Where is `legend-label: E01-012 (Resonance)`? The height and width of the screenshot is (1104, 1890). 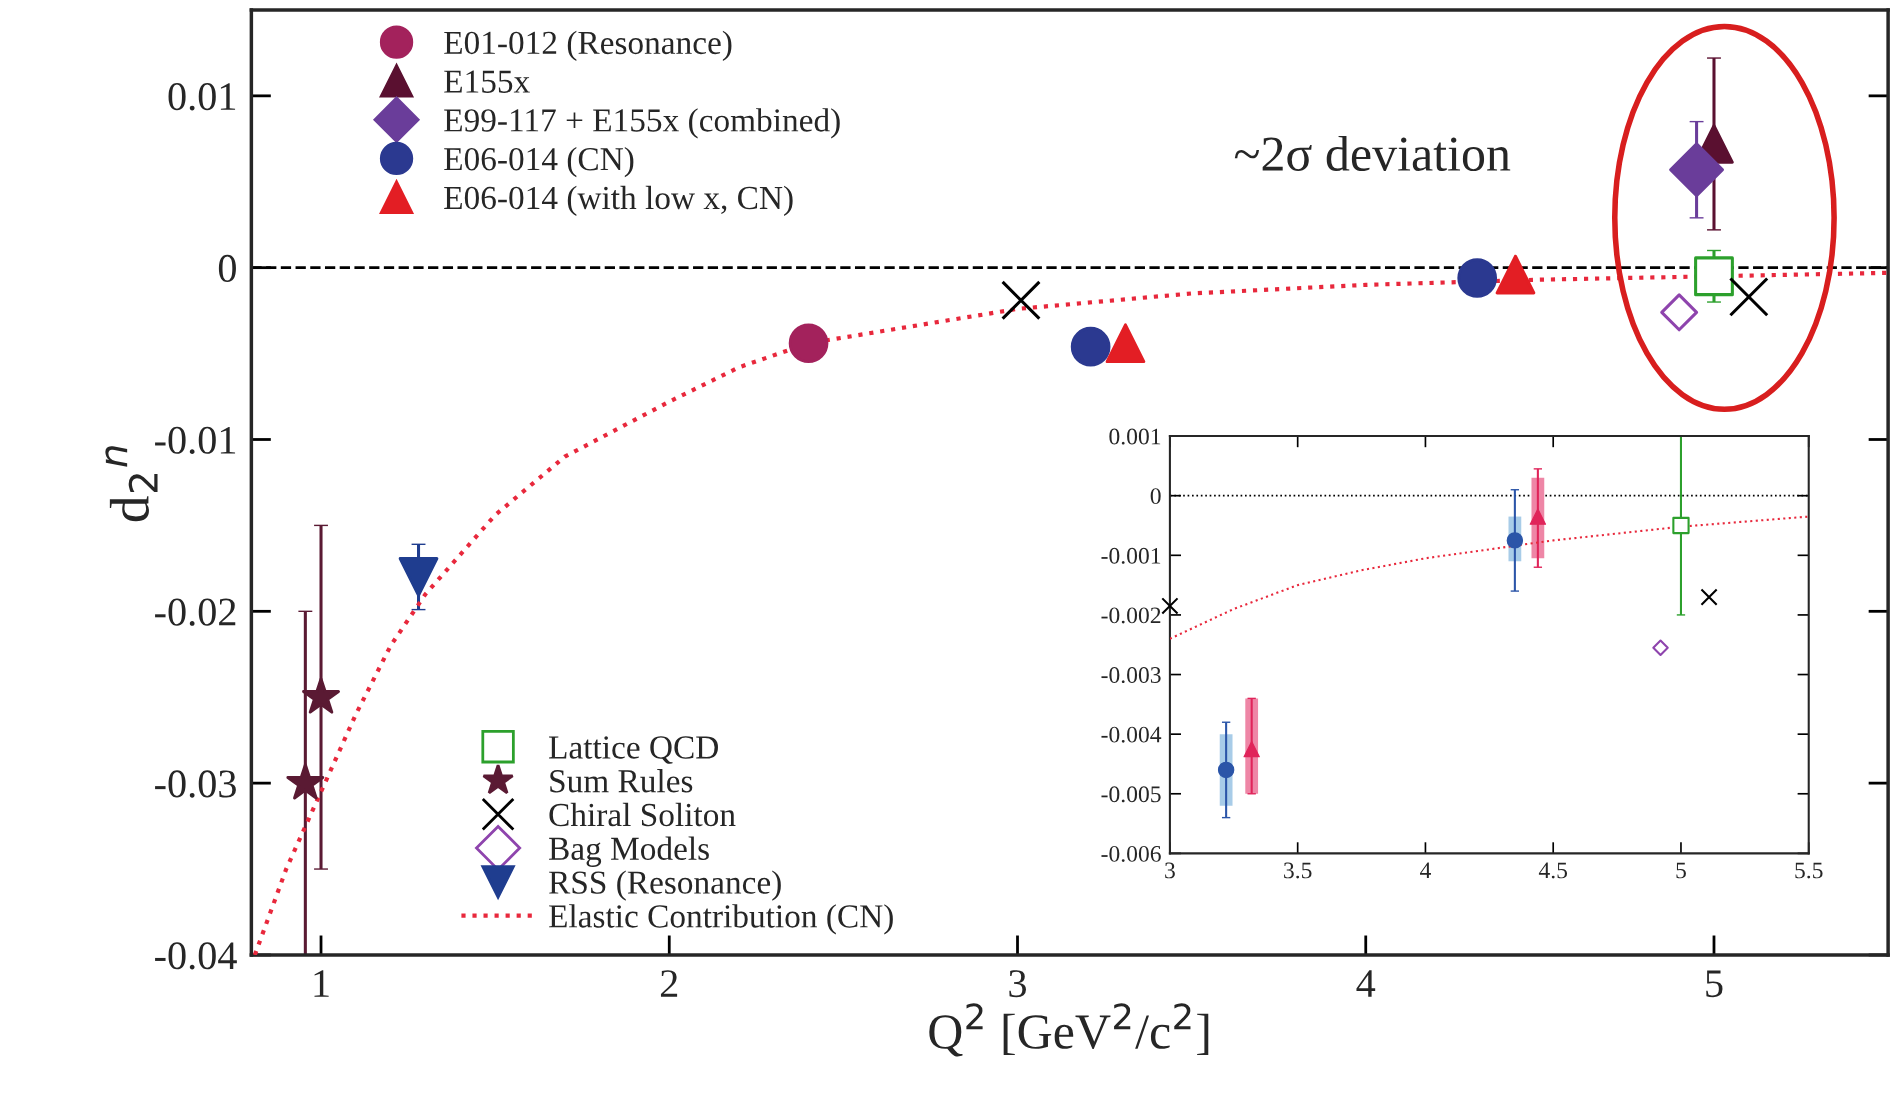
legend-label: E01-012 (Resonance) is located at coordinates (588, 45).